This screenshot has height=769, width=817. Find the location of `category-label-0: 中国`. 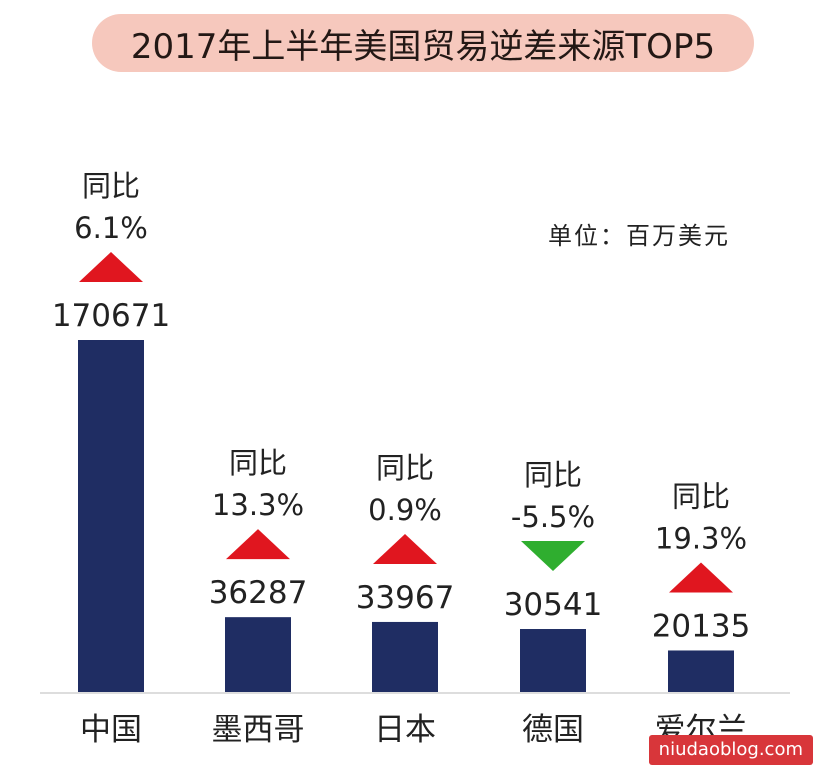

category-label-0: 中国 is located at coordinates (111, 730).